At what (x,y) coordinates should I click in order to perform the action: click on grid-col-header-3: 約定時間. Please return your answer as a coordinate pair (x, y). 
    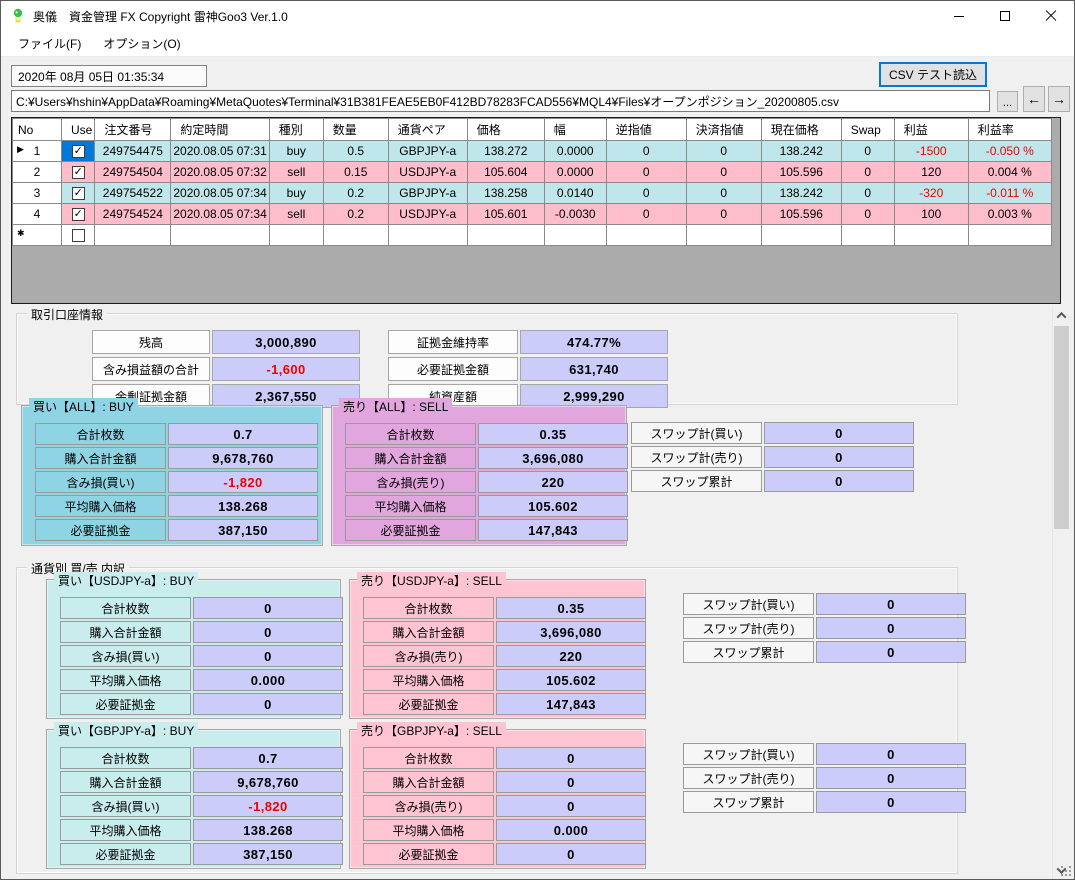
    Looking at the image, I should click on (220, 129).